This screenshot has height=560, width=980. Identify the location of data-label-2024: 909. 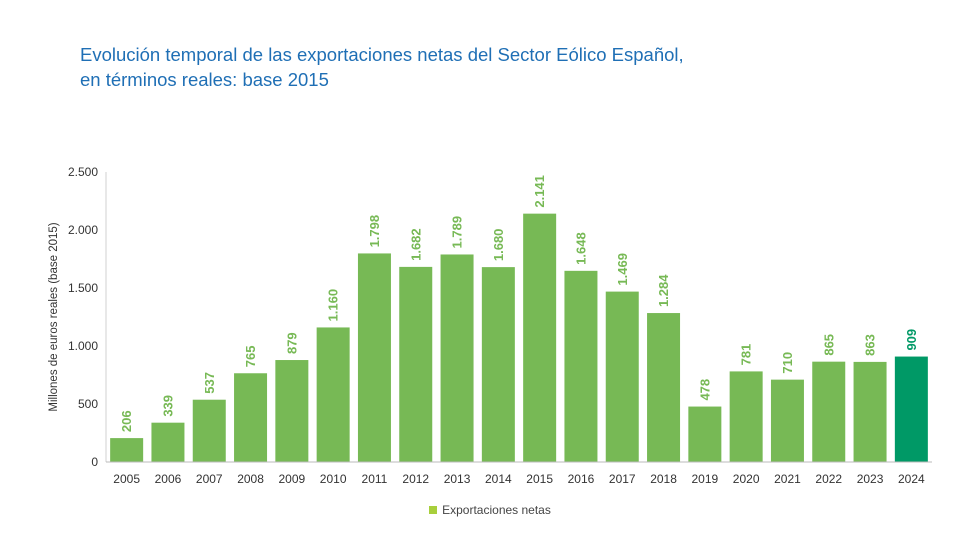
(911, 340).